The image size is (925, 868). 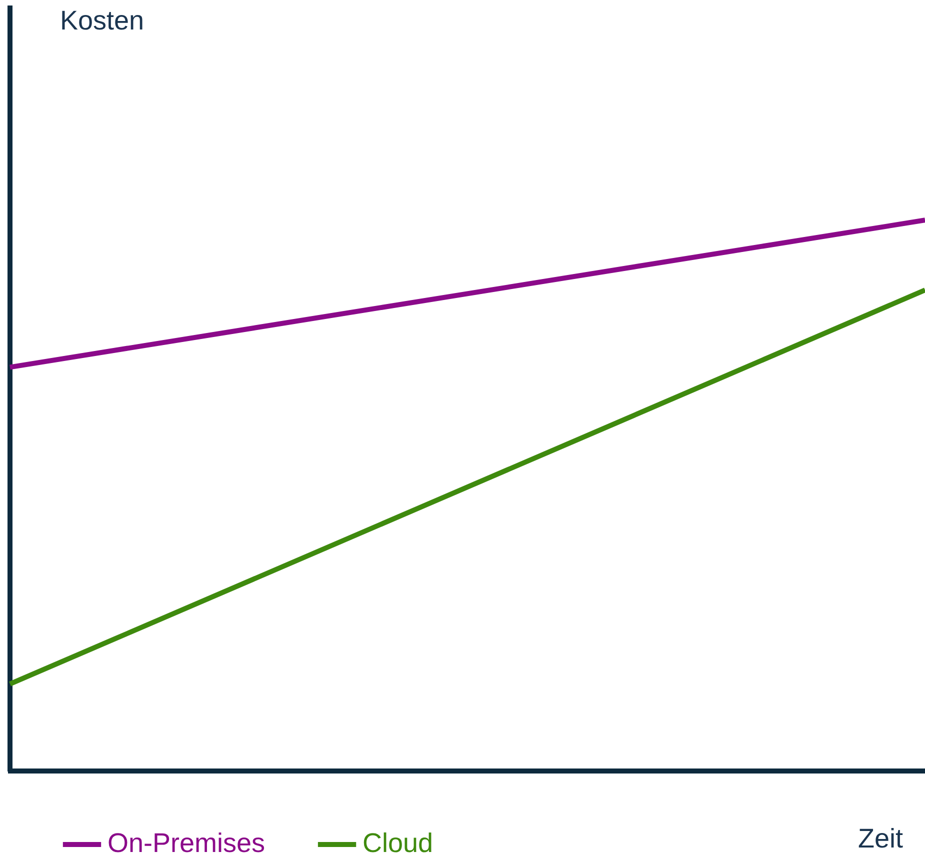 What do you see at coordinates (102, 20) in the screenshot?
I see `text: Kosten` at bounding box center [102, 20].